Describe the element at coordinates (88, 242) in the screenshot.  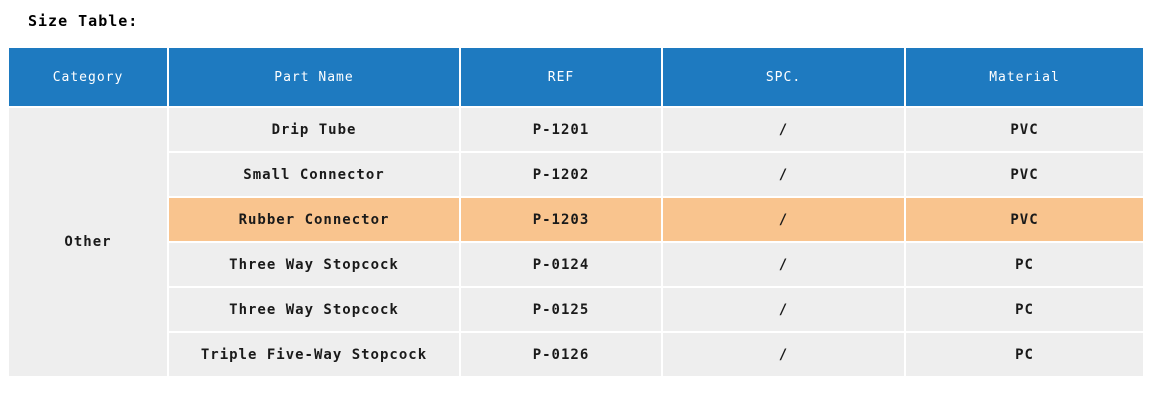
I see `category-cell: Other` at that location.